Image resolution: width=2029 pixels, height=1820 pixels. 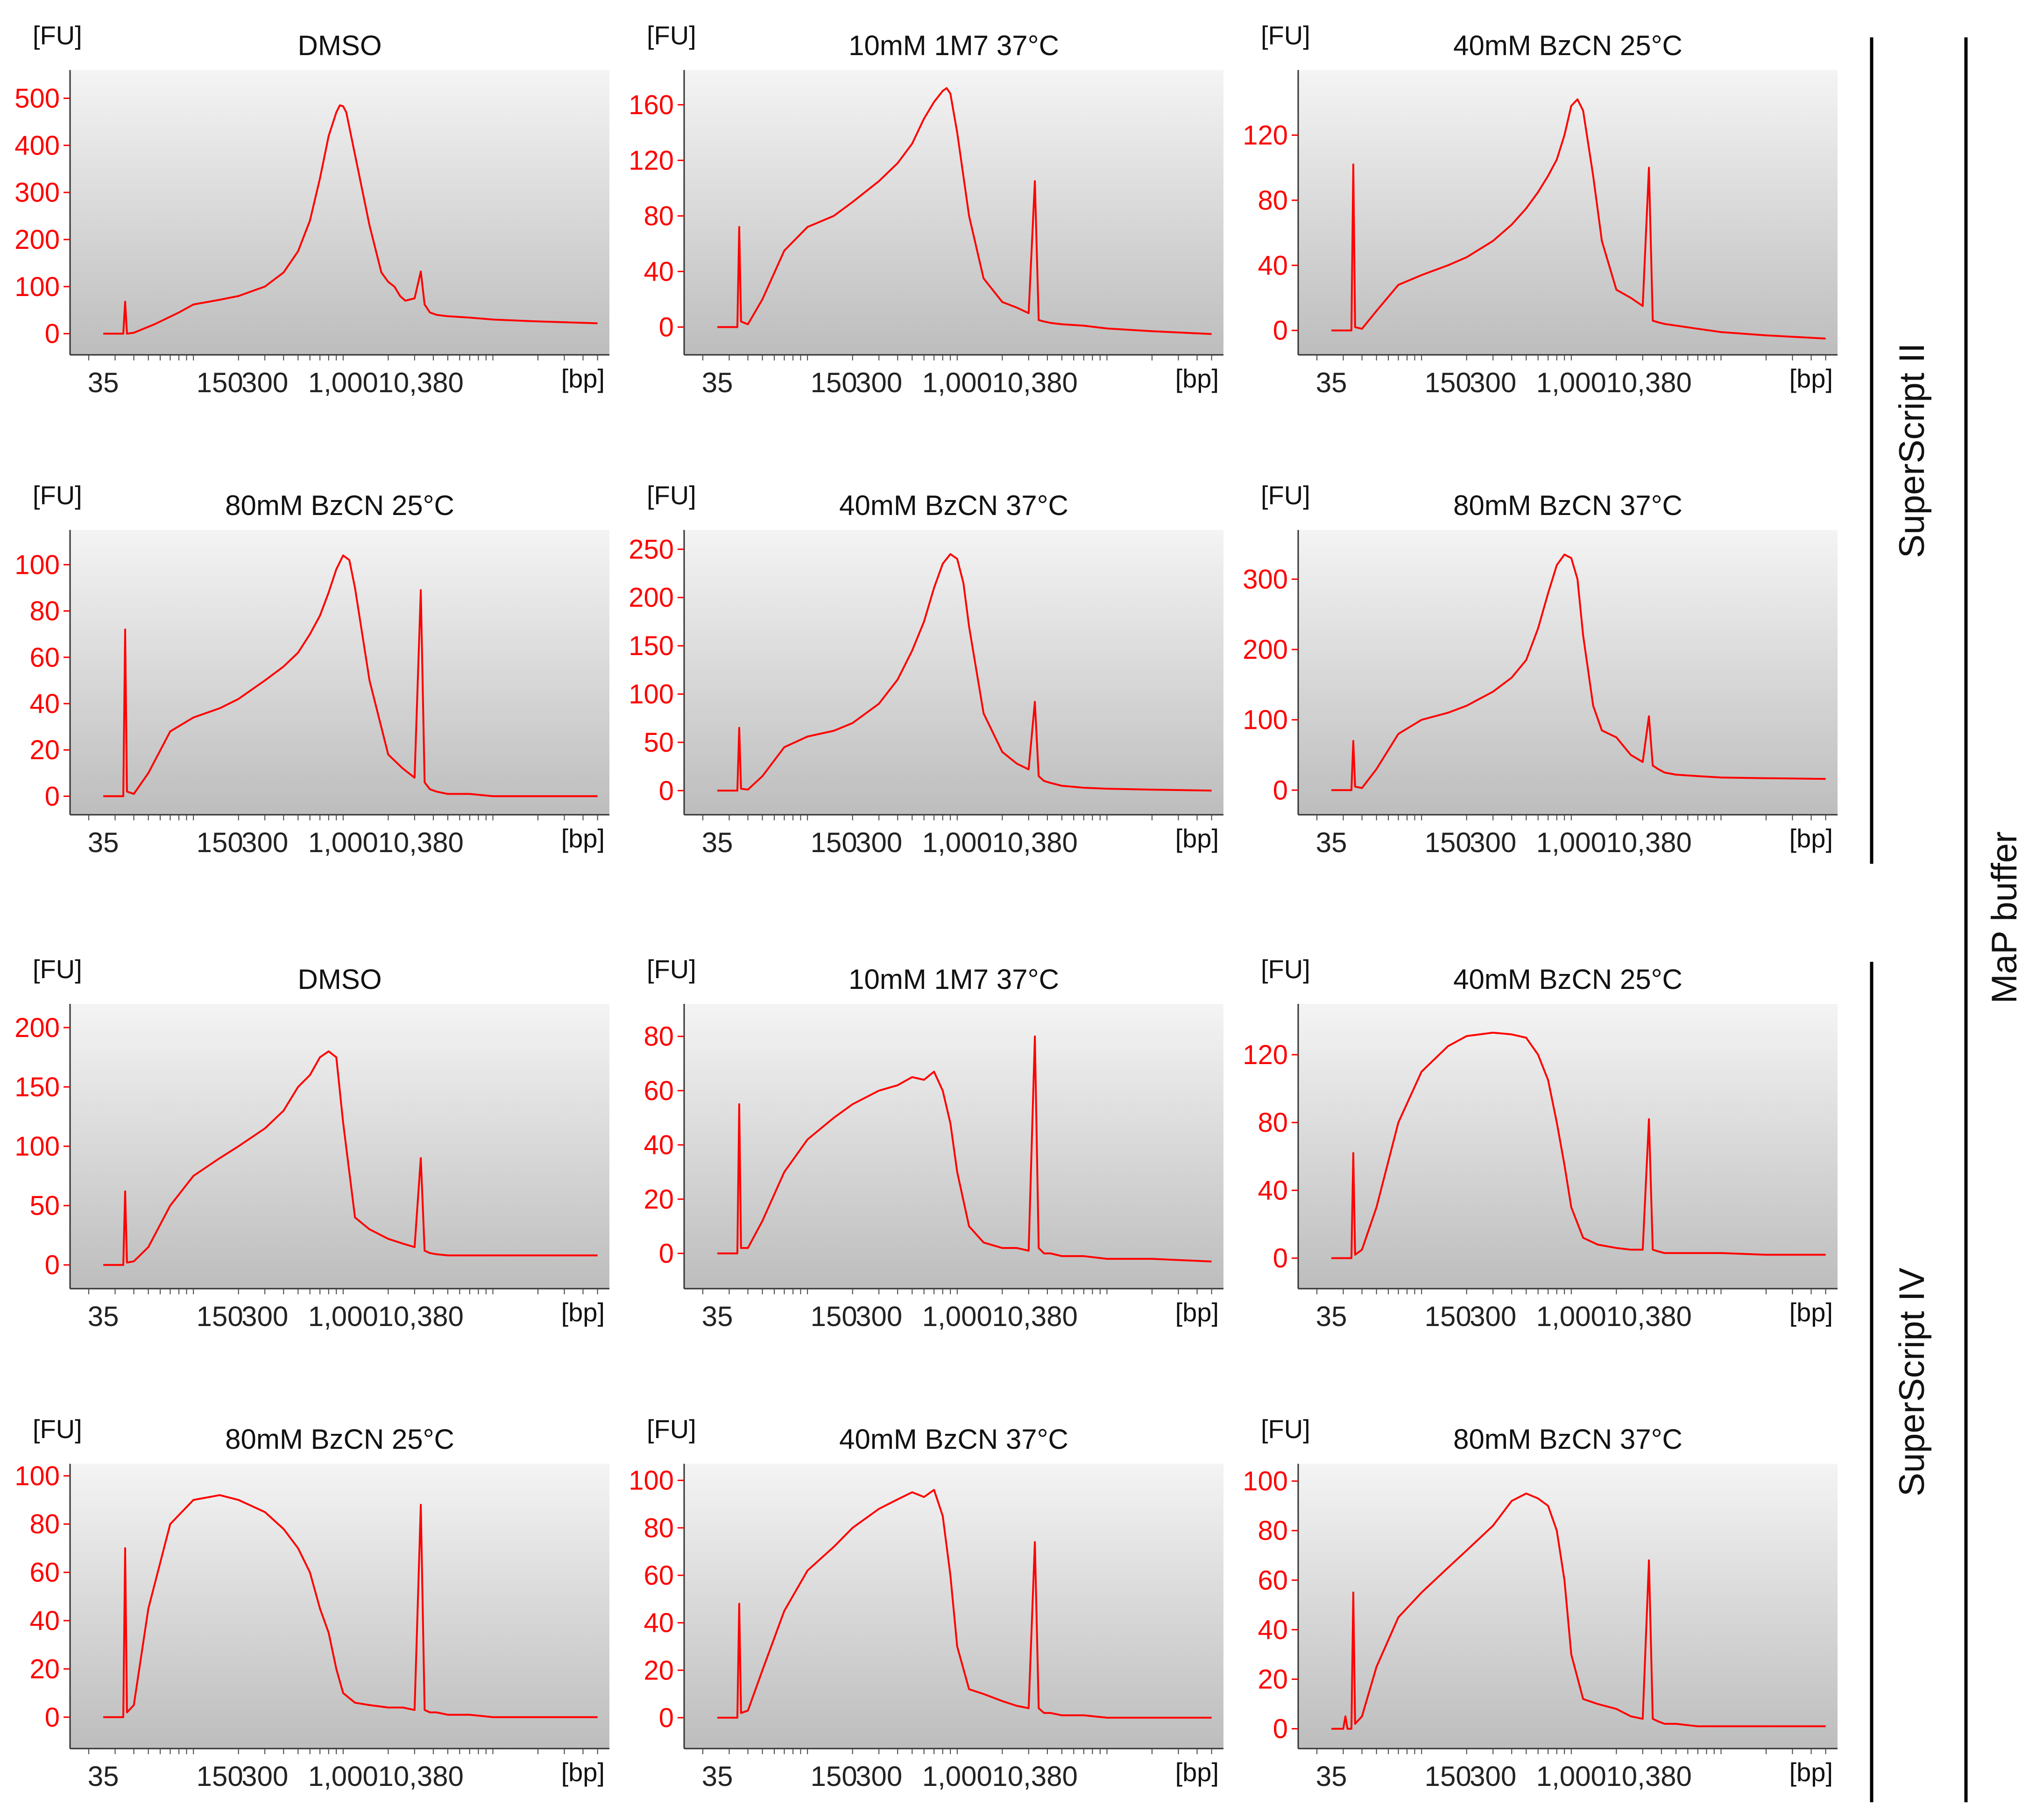 I want to click on chart-title: 10mM 1M7 37°C, so click(x=953, y=45).